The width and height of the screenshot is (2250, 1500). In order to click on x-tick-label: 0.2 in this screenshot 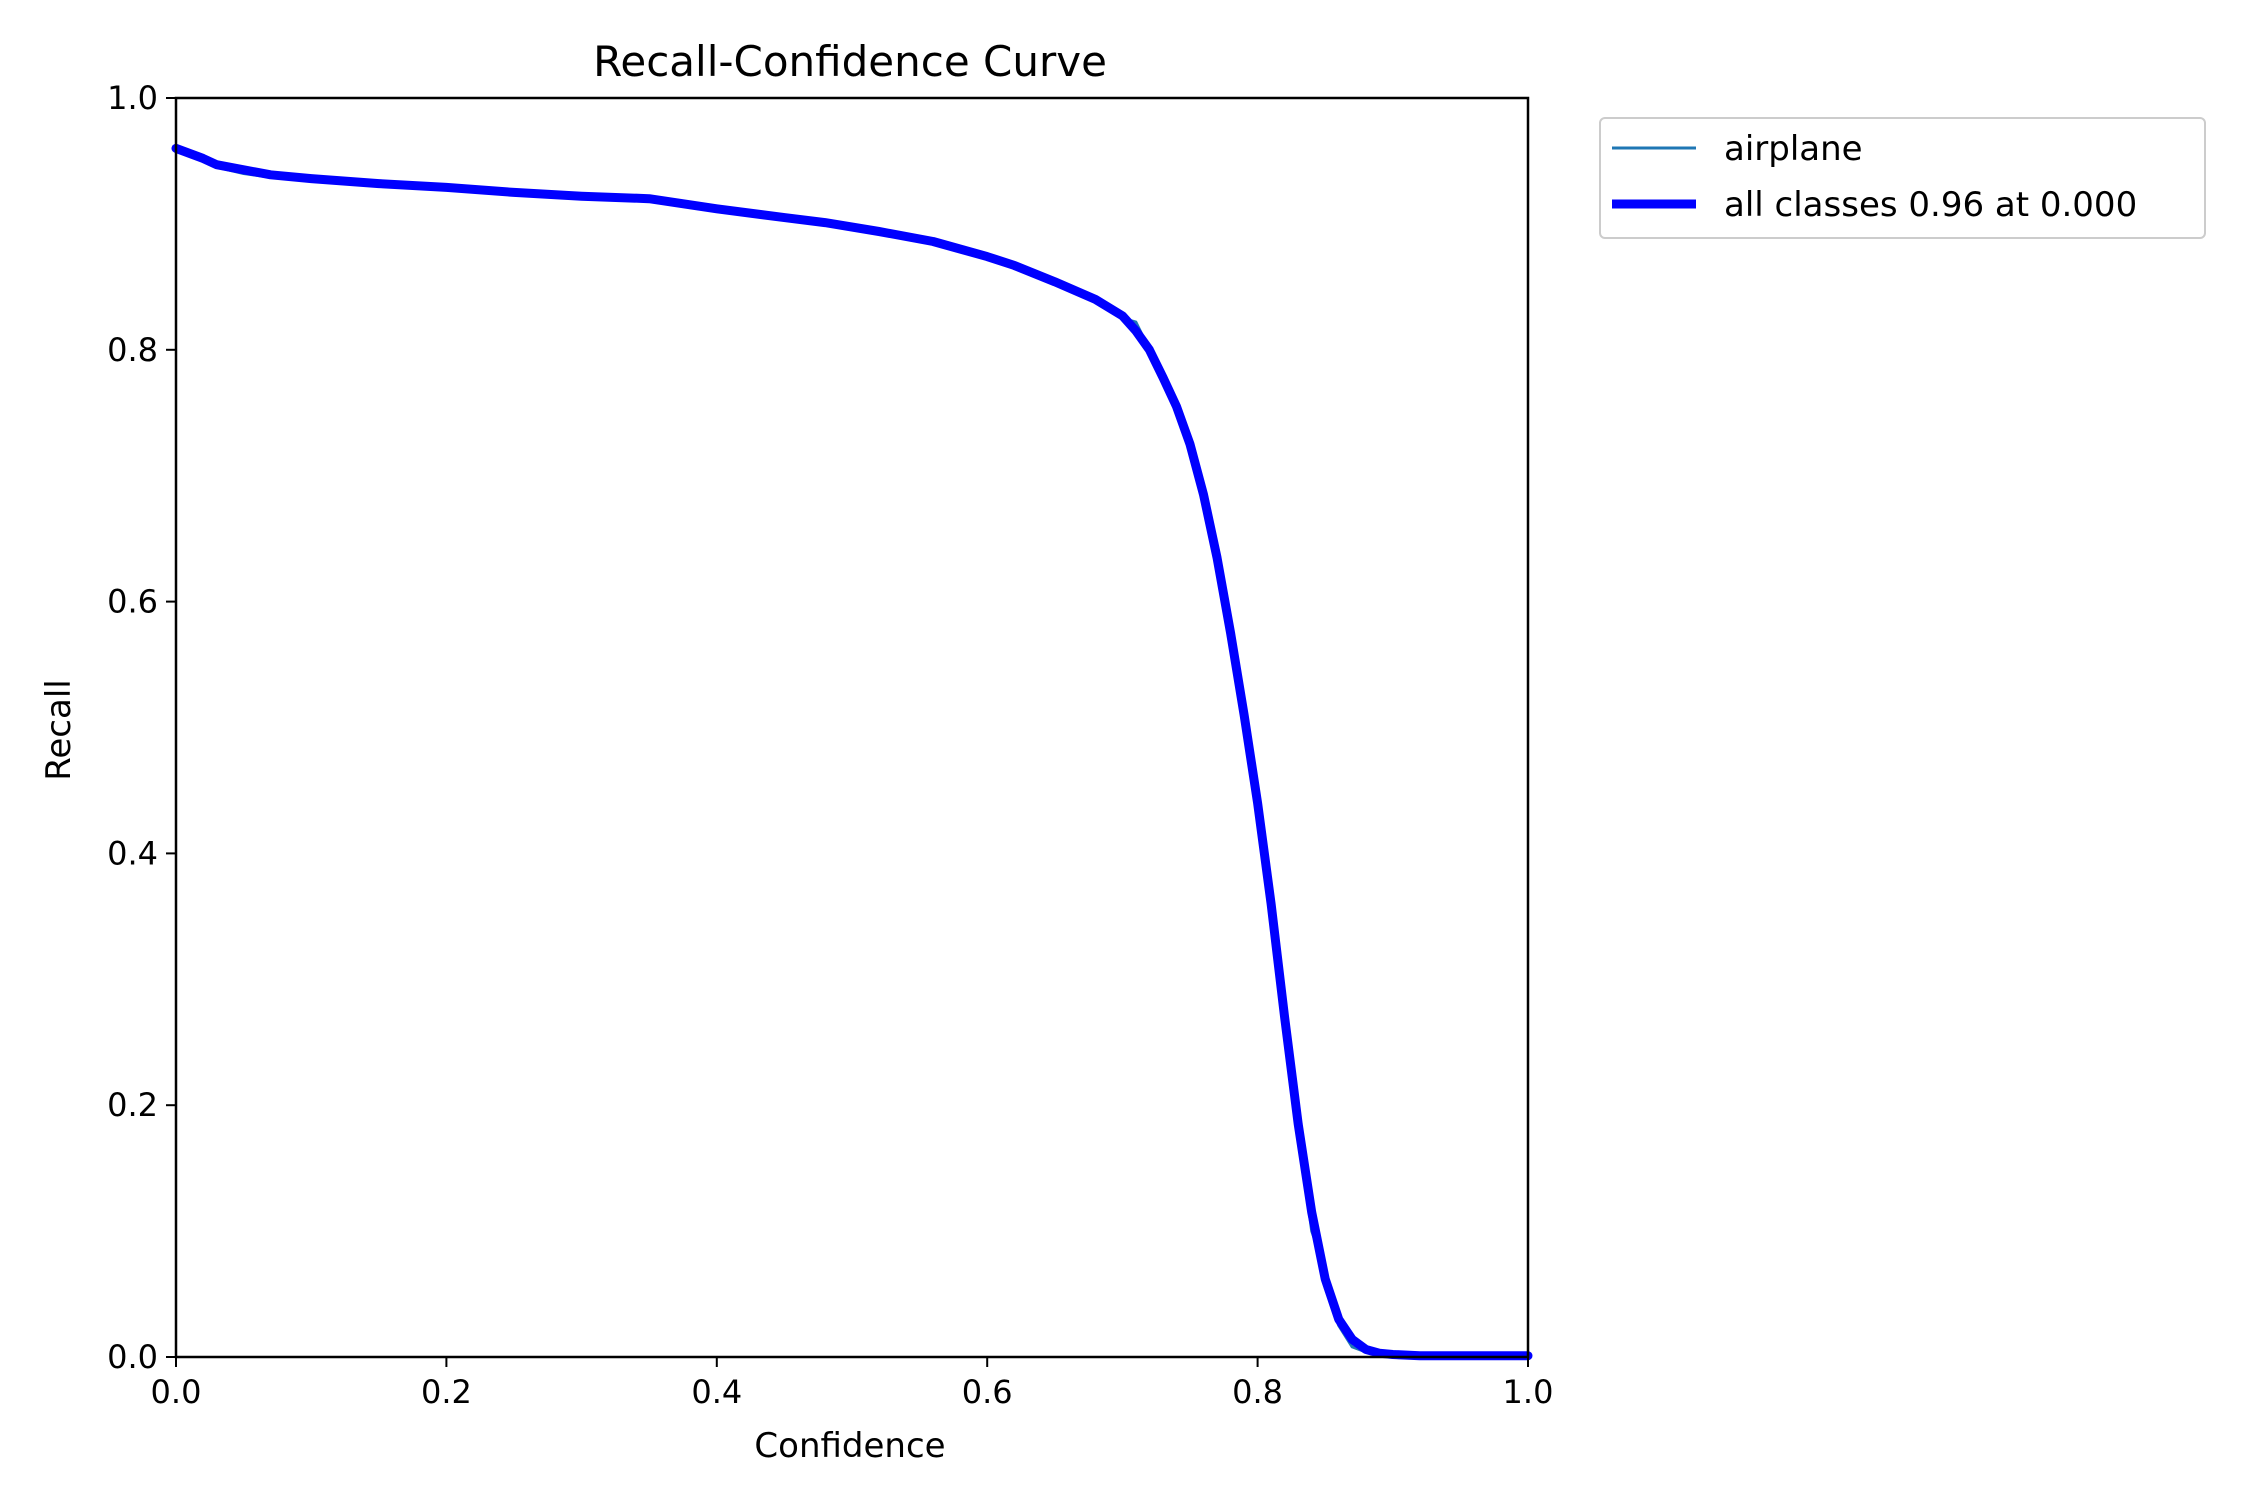, I will do `click(446, 1392)`.